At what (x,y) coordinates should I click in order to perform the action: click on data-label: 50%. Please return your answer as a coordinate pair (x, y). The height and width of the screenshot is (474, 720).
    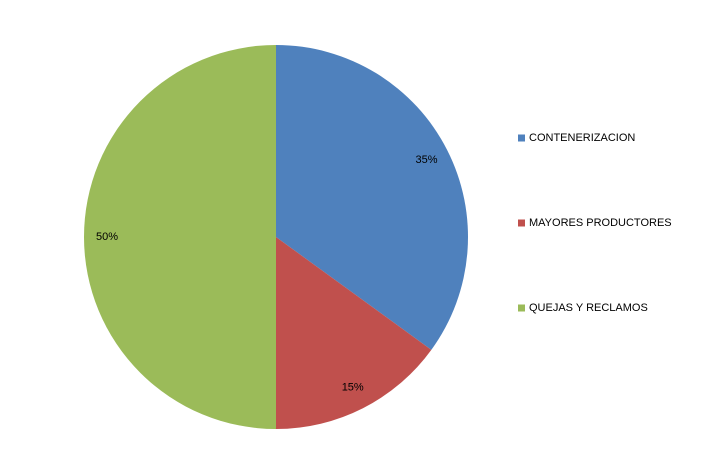
    Looking at the image, I should click on (107, 237).